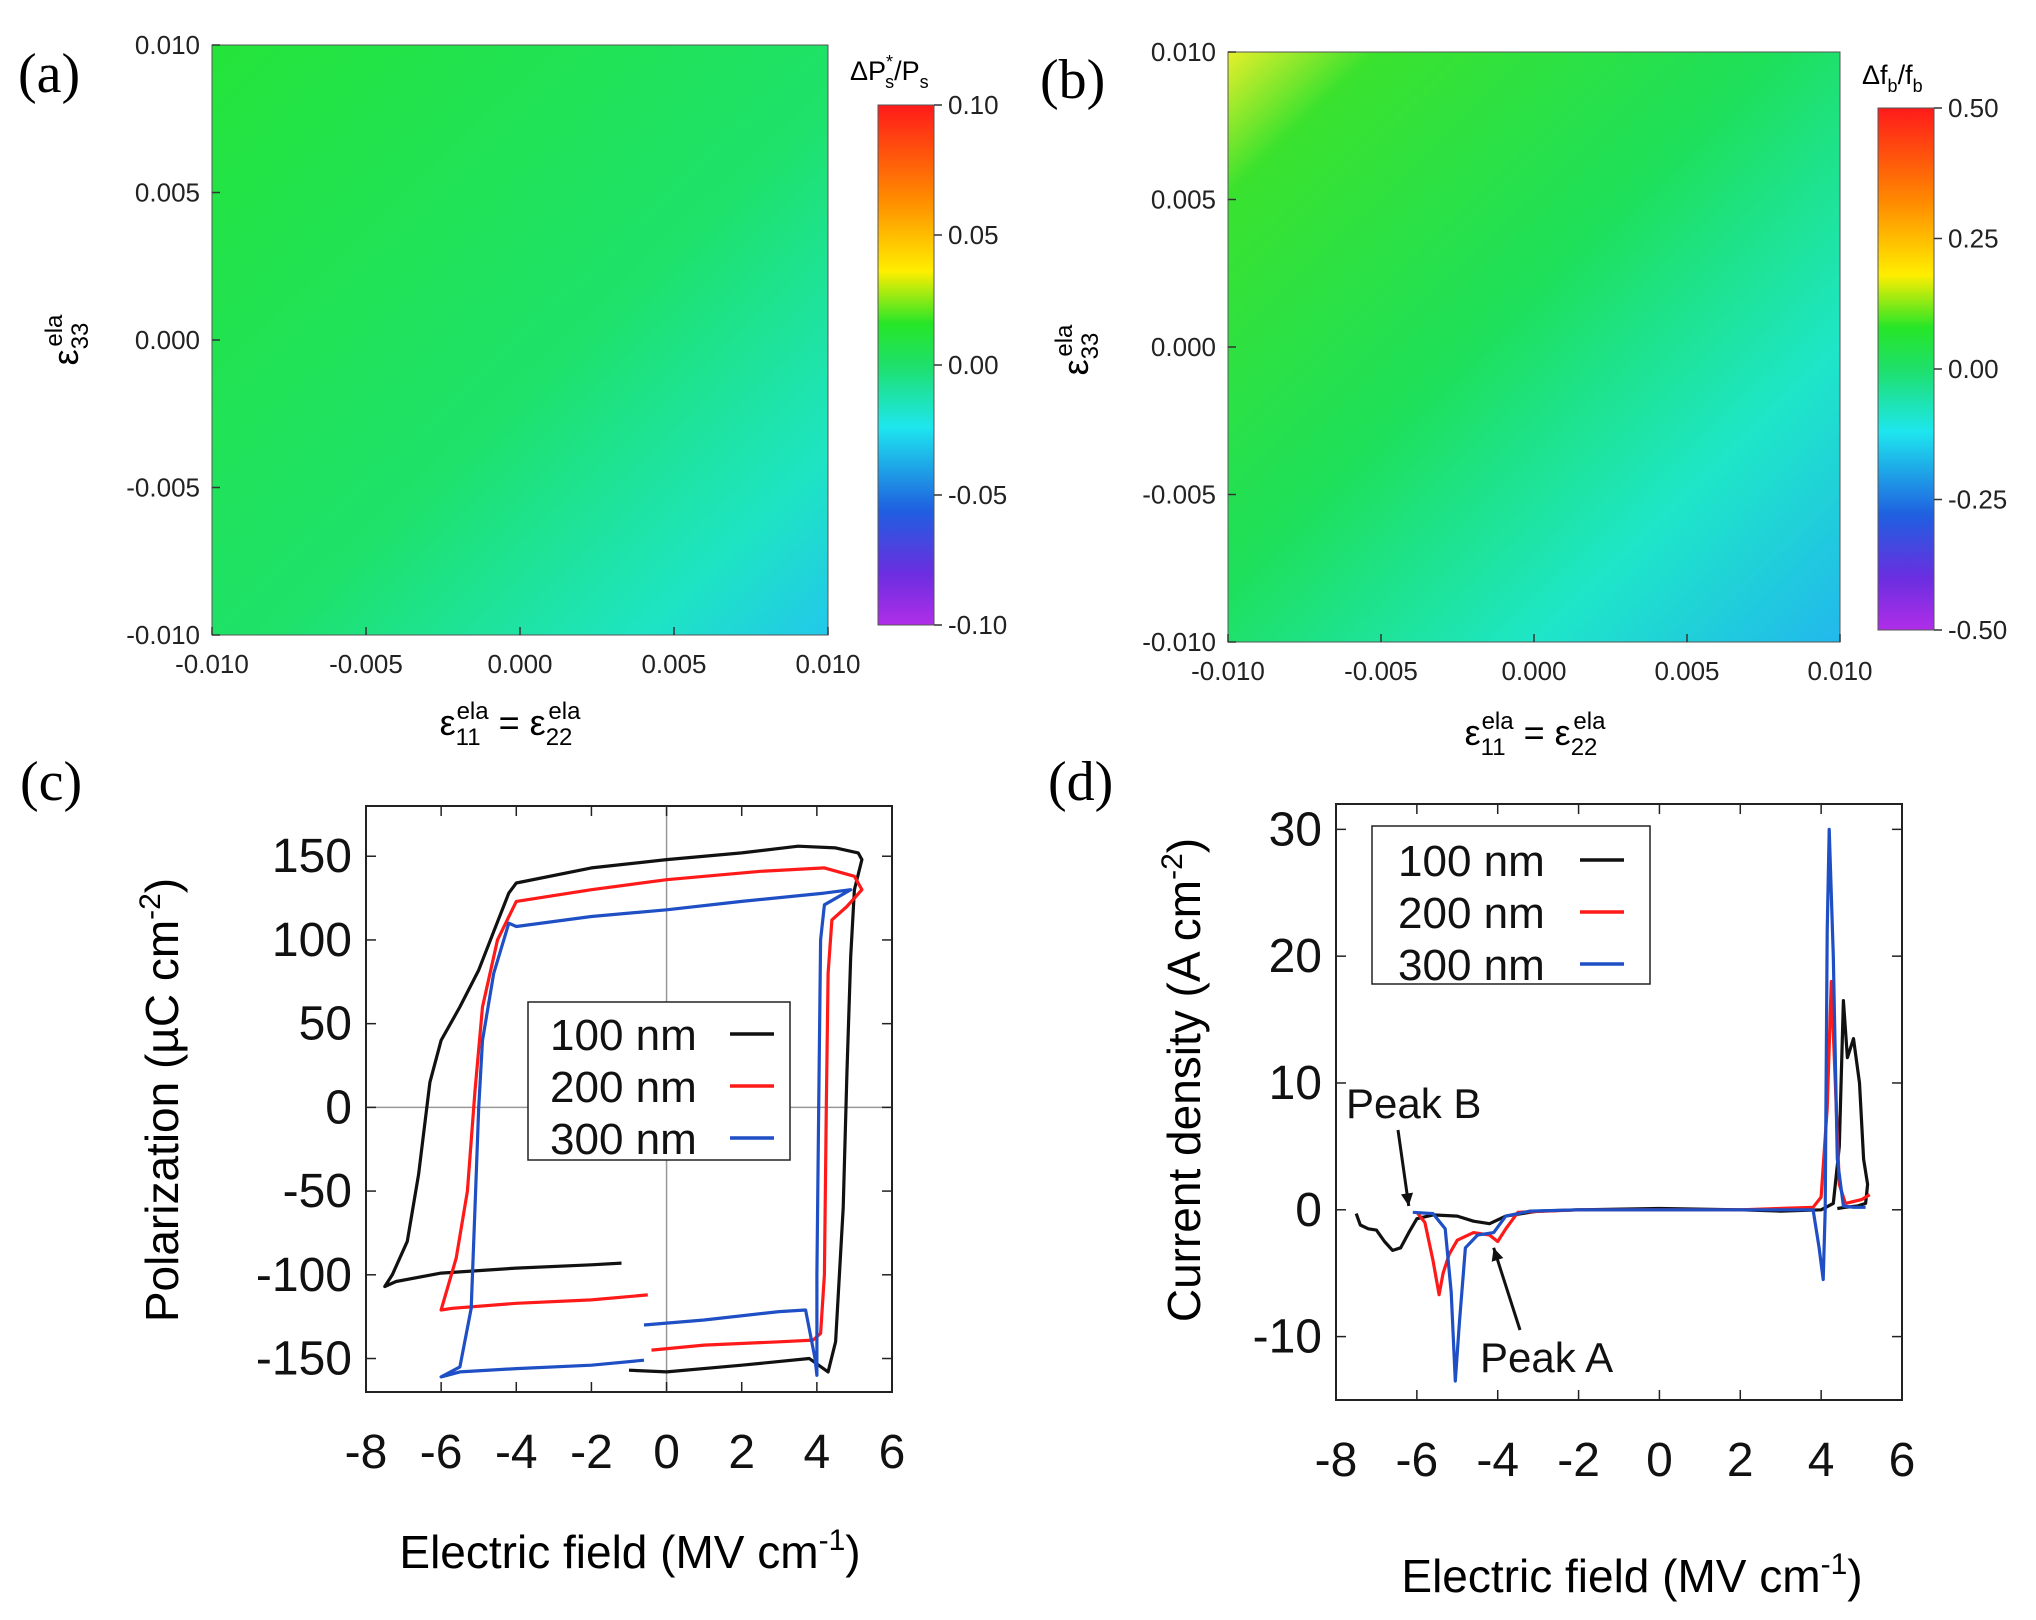  Describe the element at coordinates (673, 664) in the screenshot. I see `a-x-tick-label: 0.005` at that location.